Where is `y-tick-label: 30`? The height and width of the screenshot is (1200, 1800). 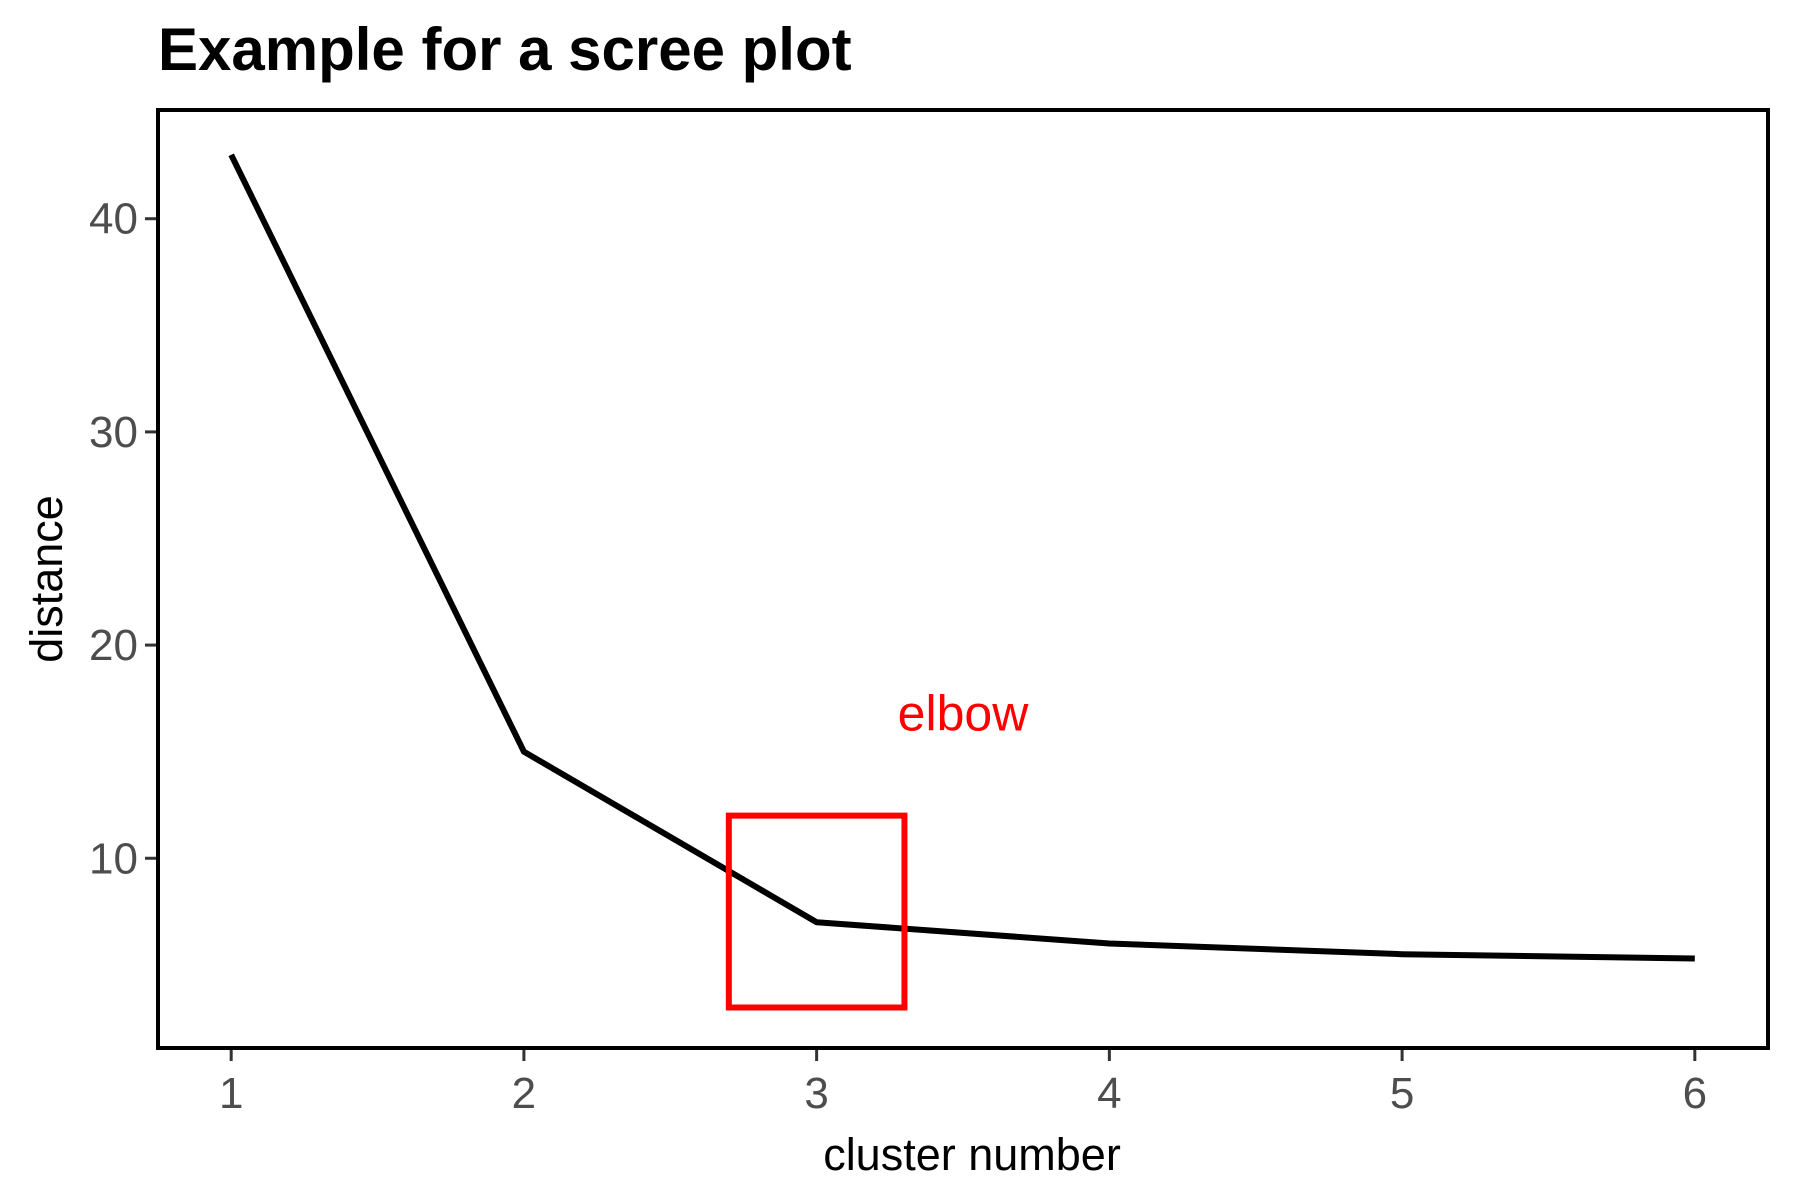
y-tick-label: 30 is located at coordinates (113, 432).